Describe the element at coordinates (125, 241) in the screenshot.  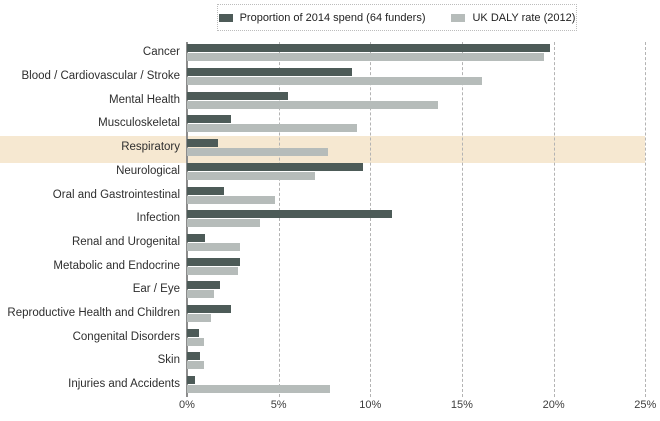
I see `category-label-renal-and-urogenital: Renal and Urogenital` at that location.